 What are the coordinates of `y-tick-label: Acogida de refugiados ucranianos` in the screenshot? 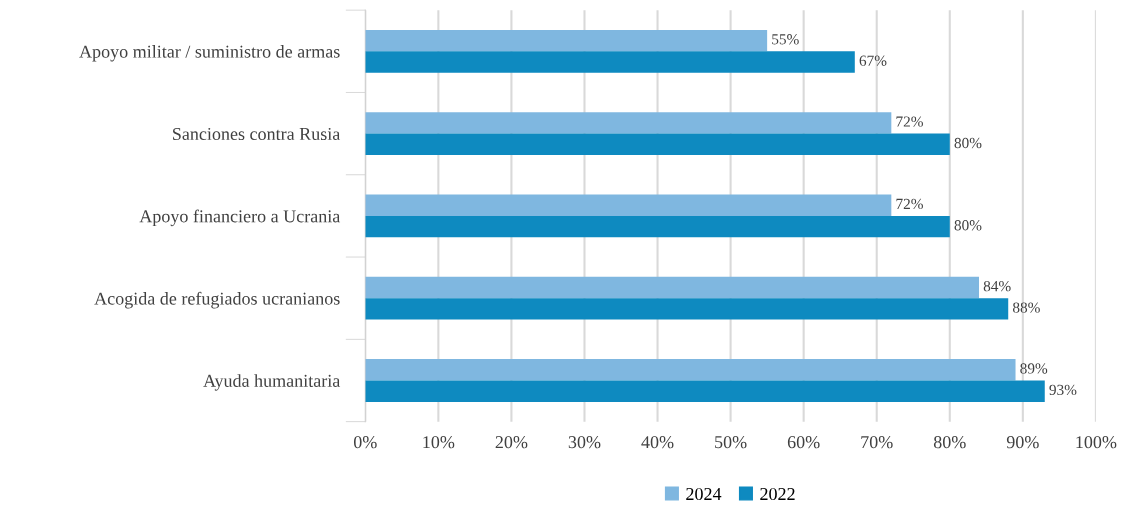 It's located at (217, 300).